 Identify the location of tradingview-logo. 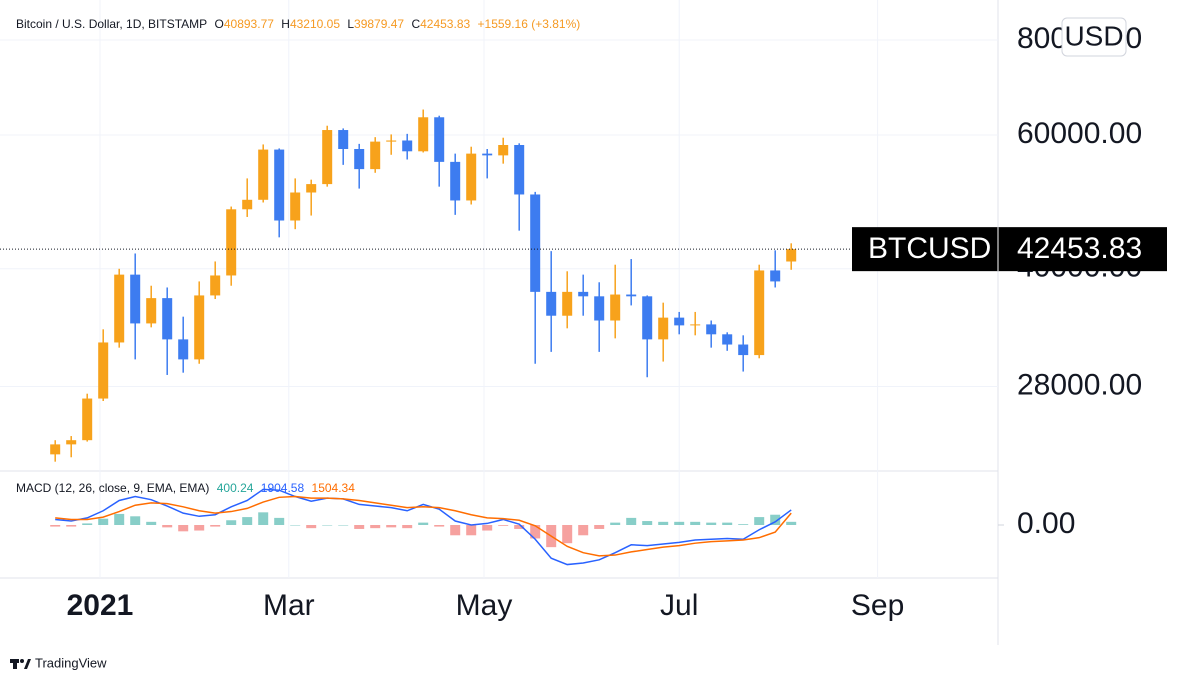
(20, 664).